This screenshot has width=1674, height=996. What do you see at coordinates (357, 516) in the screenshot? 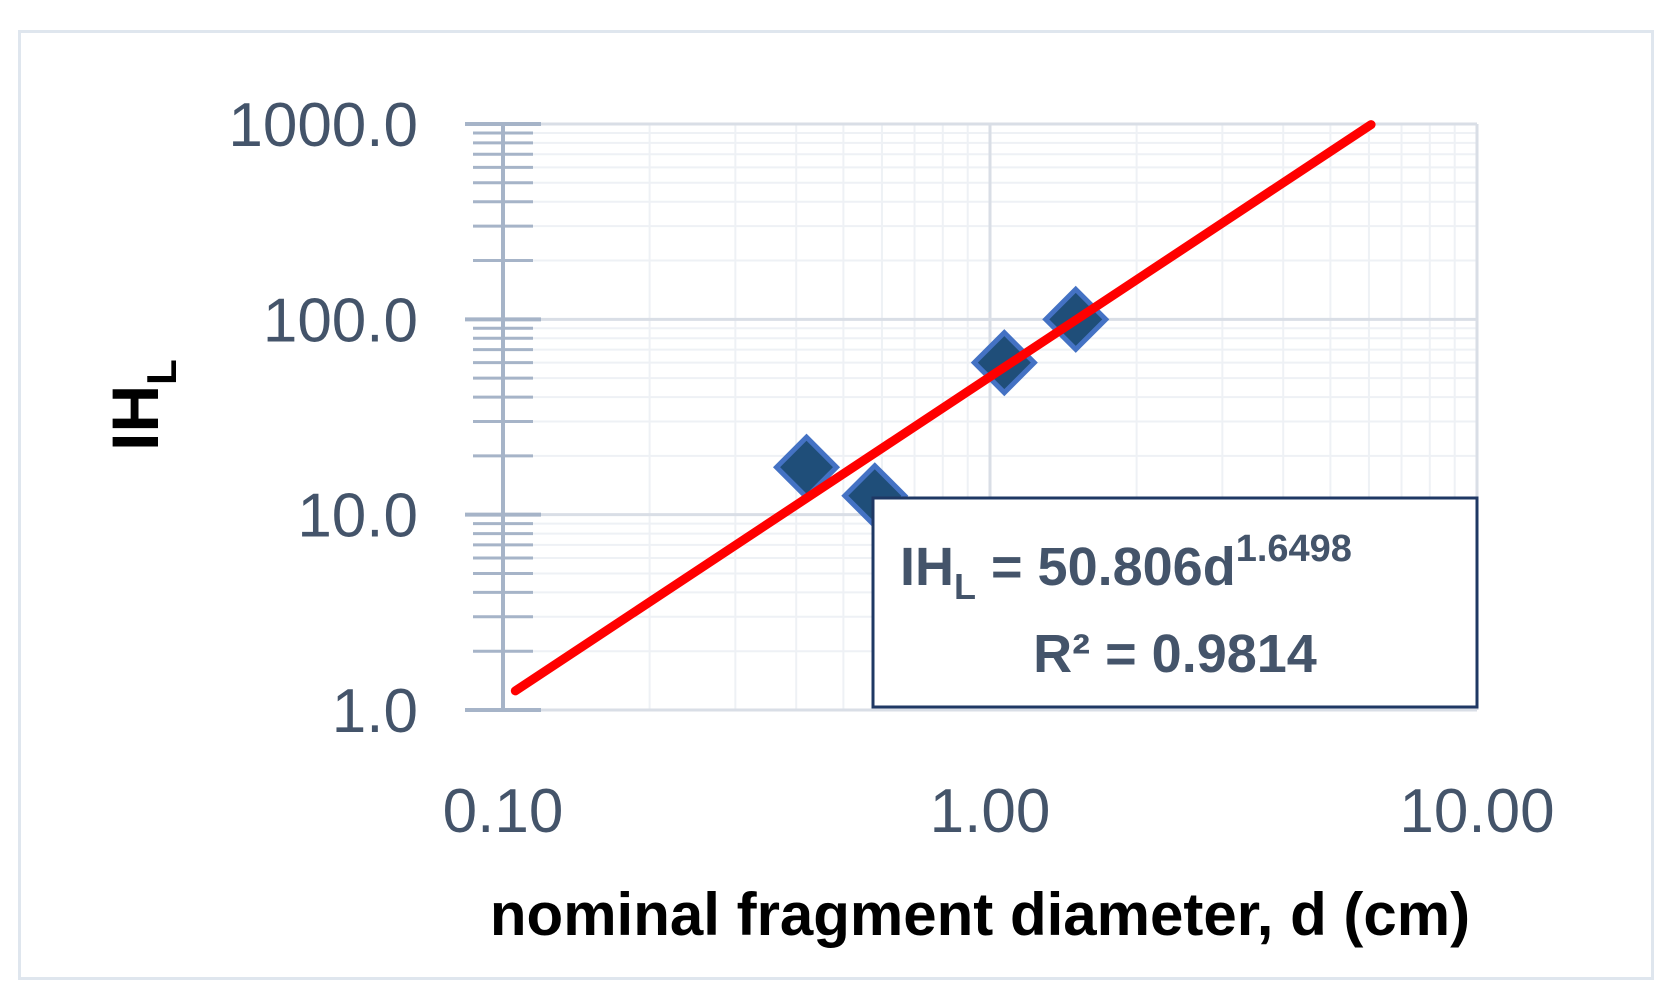
I see `y-tick-label: 10.0` at bounding box center [357, 516].